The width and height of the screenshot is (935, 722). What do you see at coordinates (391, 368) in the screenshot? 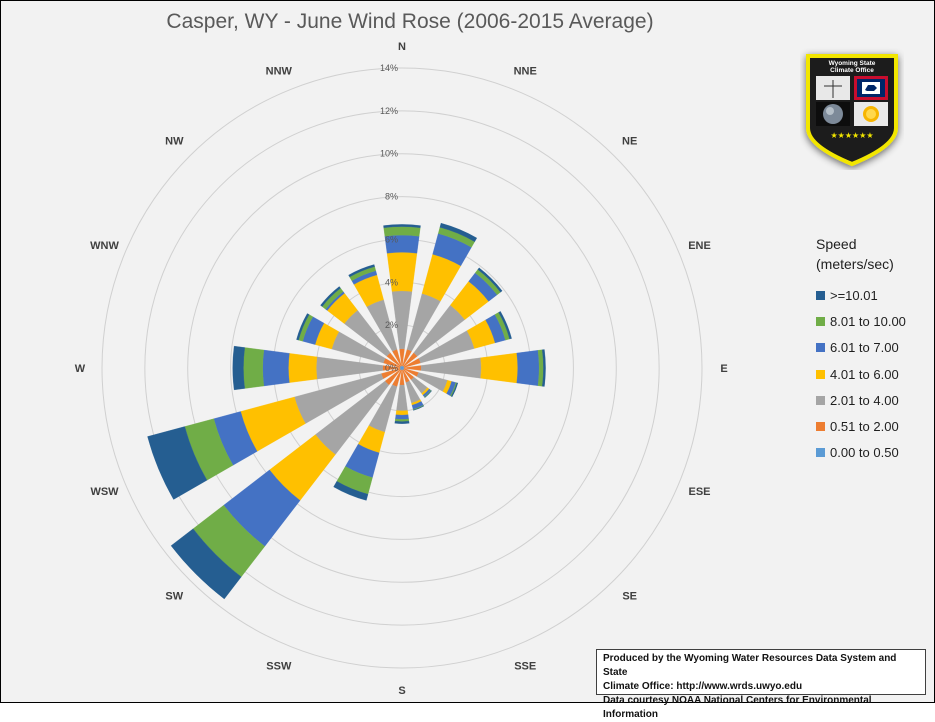
I see `radial-tick-label: 0%` at bounding box center [391, 368].